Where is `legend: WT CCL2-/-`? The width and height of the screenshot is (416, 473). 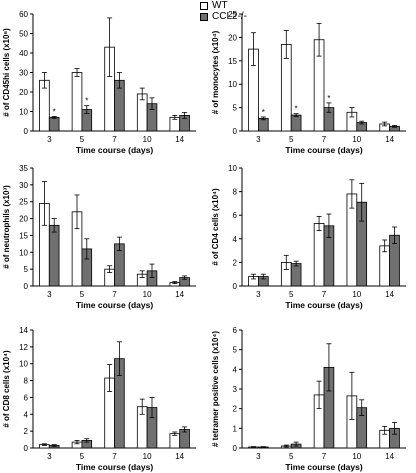 legend: WT CCL2-/- is located at coordinates (223, 11).